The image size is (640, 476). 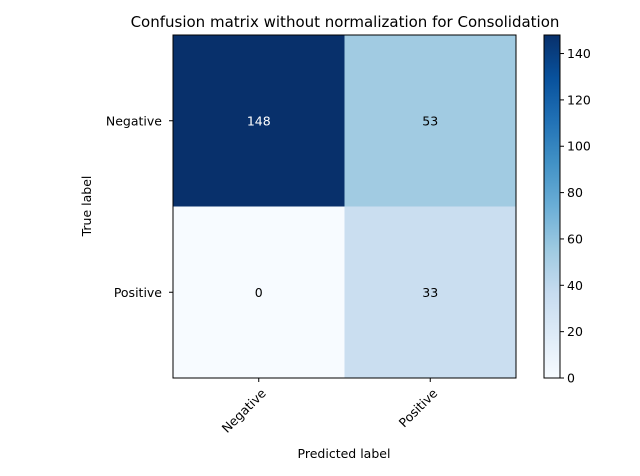 What do you see at coordinates (575, 331) in the screenshot?
I see `colorbar-tick-label: 20` at bounding box center [575, 331].